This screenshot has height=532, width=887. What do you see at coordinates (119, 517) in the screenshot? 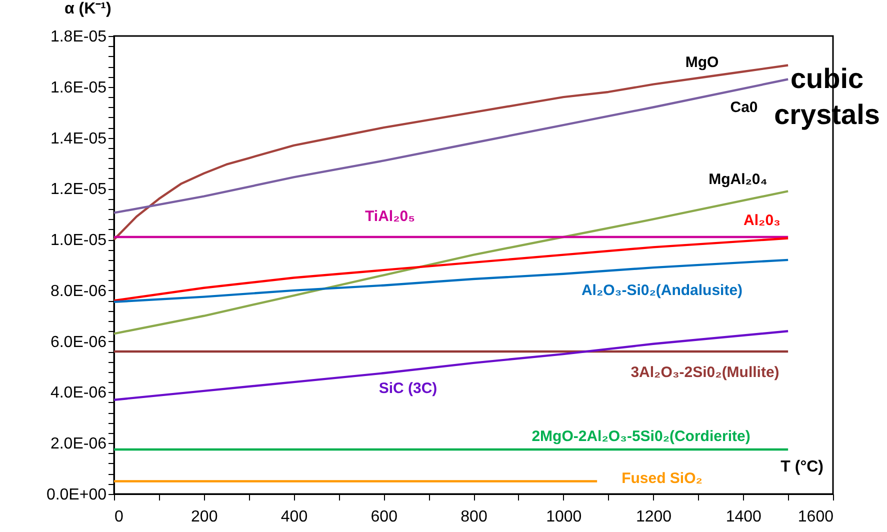
I see `x-tick-label: 0` at bounding box center [119, 517].